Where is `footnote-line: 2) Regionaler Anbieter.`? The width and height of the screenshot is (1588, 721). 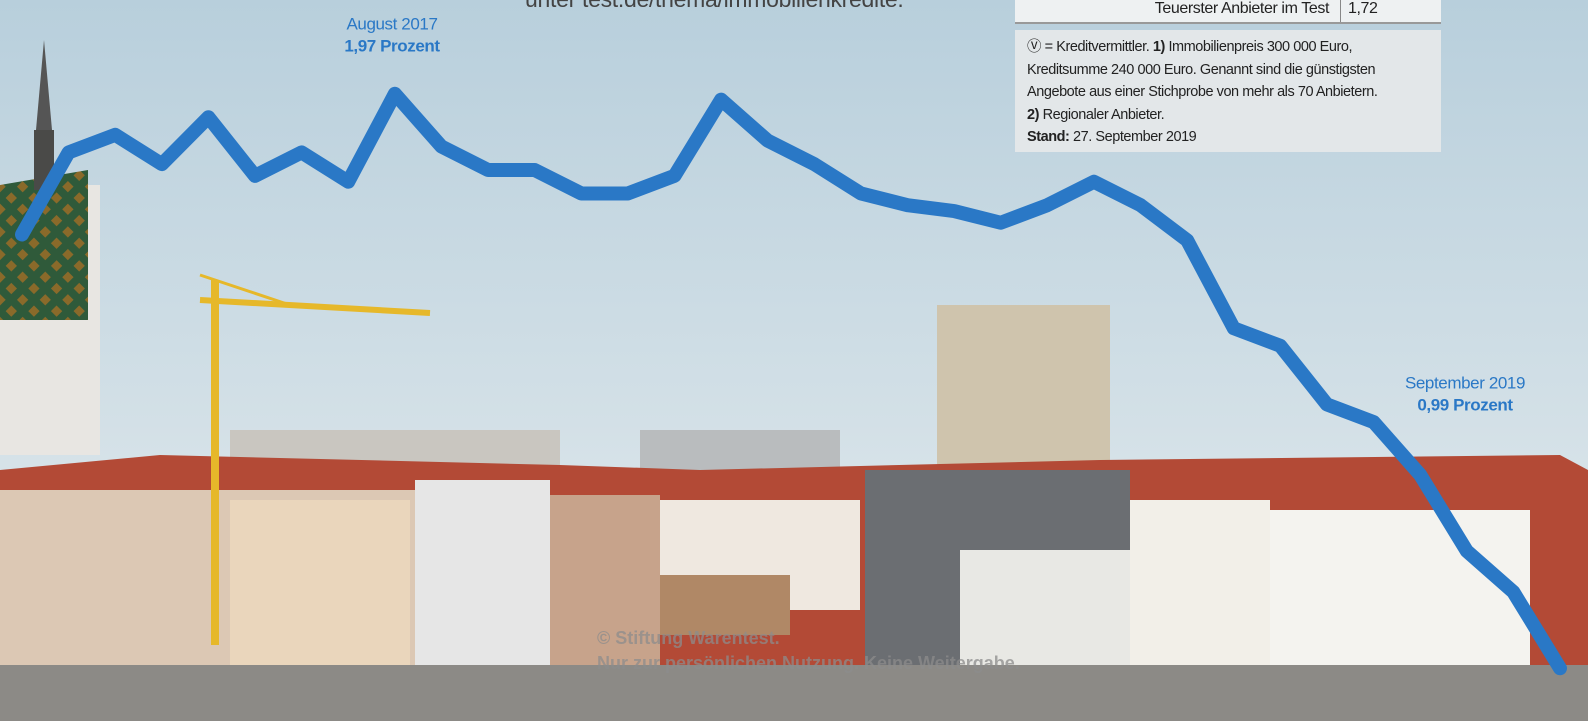 footnote-line: 2) Regionaler Anbieter. is located at coordinates (1234, 115).